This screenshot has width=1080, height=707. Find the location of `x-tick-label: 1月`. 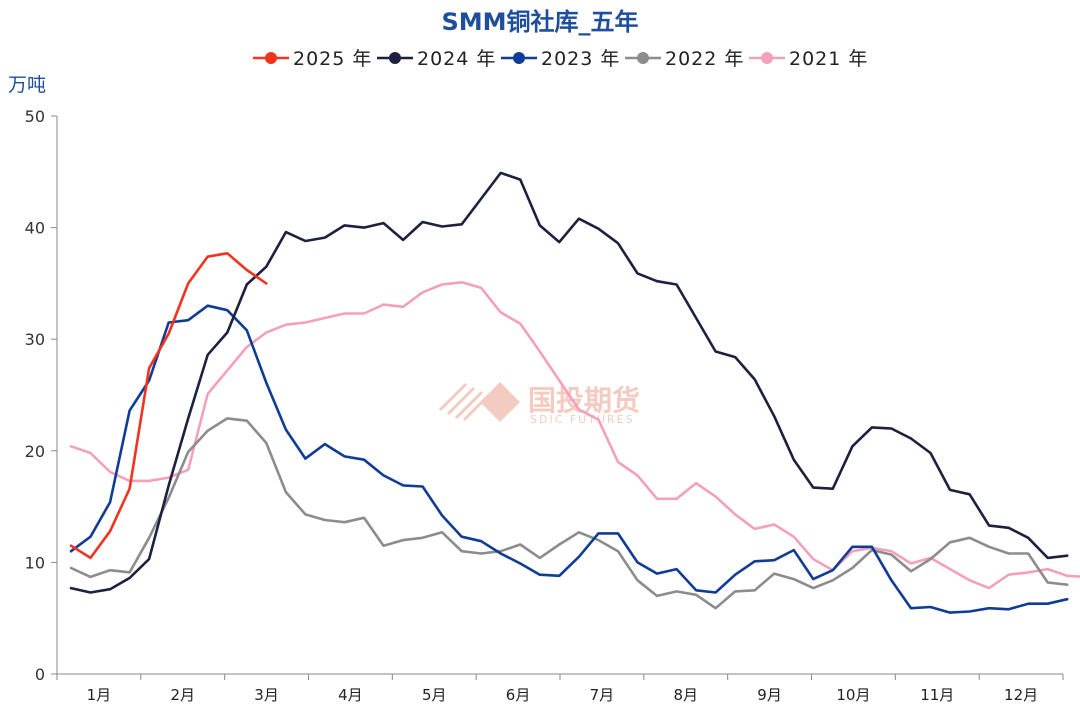

x-tick-label: 1月 is located at coordinates (99, 695).